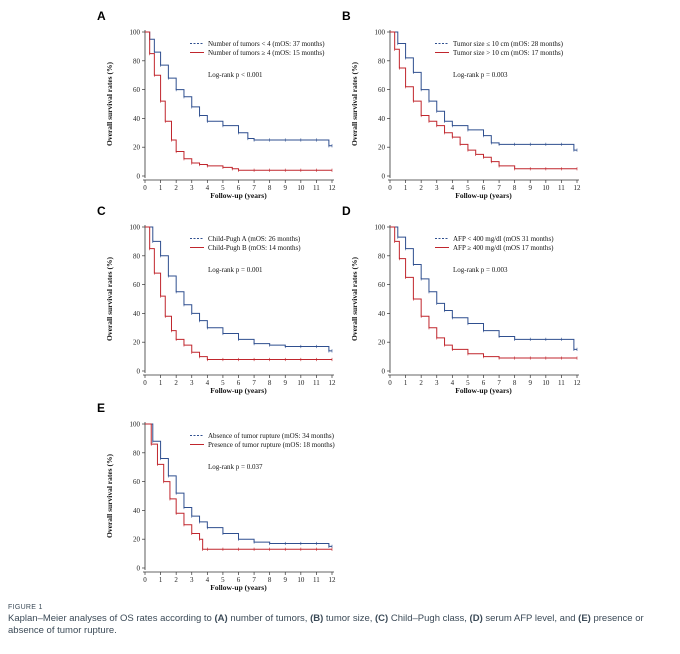 This screenshot has height=654, width=680. Describe the element at coordinates (346, 16) in the screenshot. I see `panel-letter: B` at that location.